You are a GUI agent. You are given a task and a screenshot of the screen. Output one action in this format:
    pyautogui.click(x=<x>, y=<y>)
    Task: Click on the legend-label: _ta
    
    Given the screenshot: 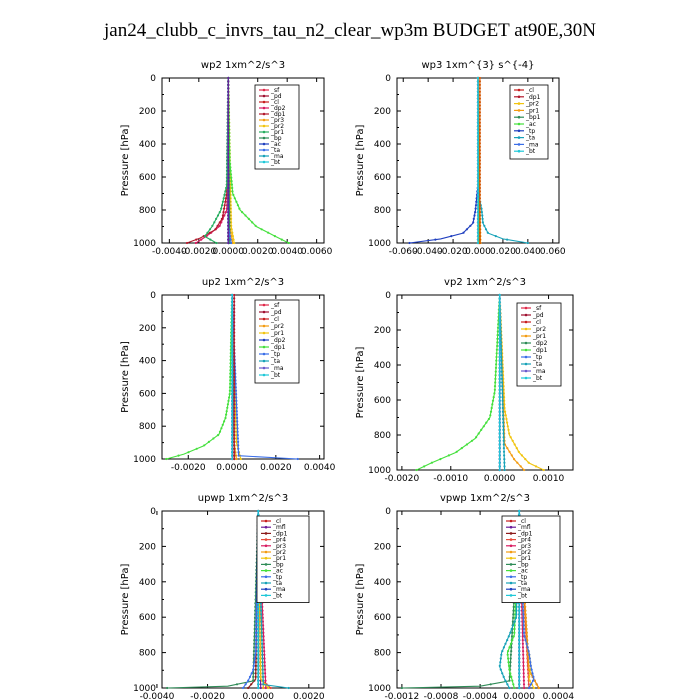 What is the action you would take?
    pyautogui.click(x=277, y=583)
    